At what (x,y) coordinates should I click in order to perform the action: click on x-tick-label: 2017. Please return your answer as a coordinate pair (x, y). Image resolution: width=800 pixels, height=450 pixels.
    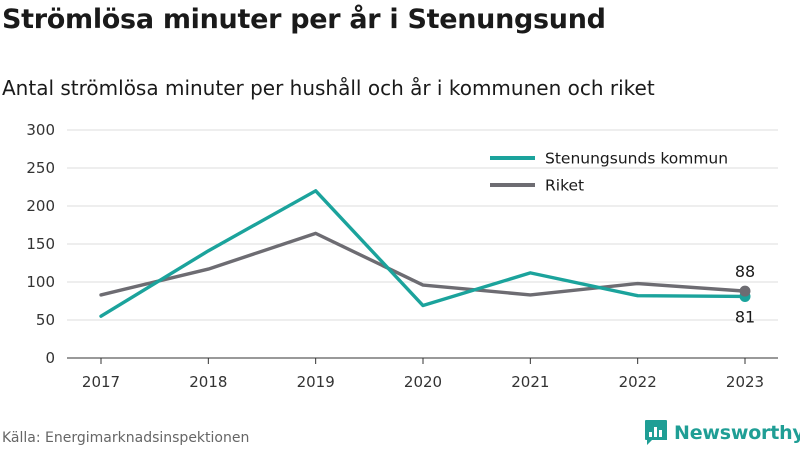
    Looking at the image, I should click on (101, 382).